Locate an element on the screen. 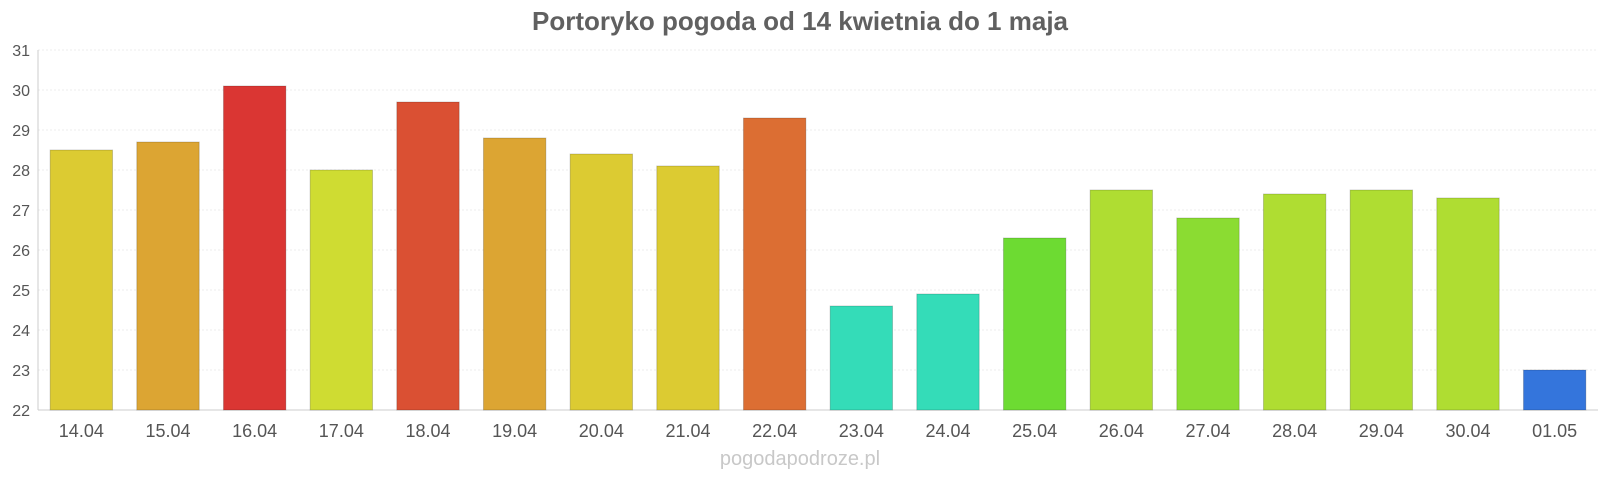 The height and width of the screenshot is (480, 1600). x-tick-label: 20.04 is located at coordinates (601, 431).